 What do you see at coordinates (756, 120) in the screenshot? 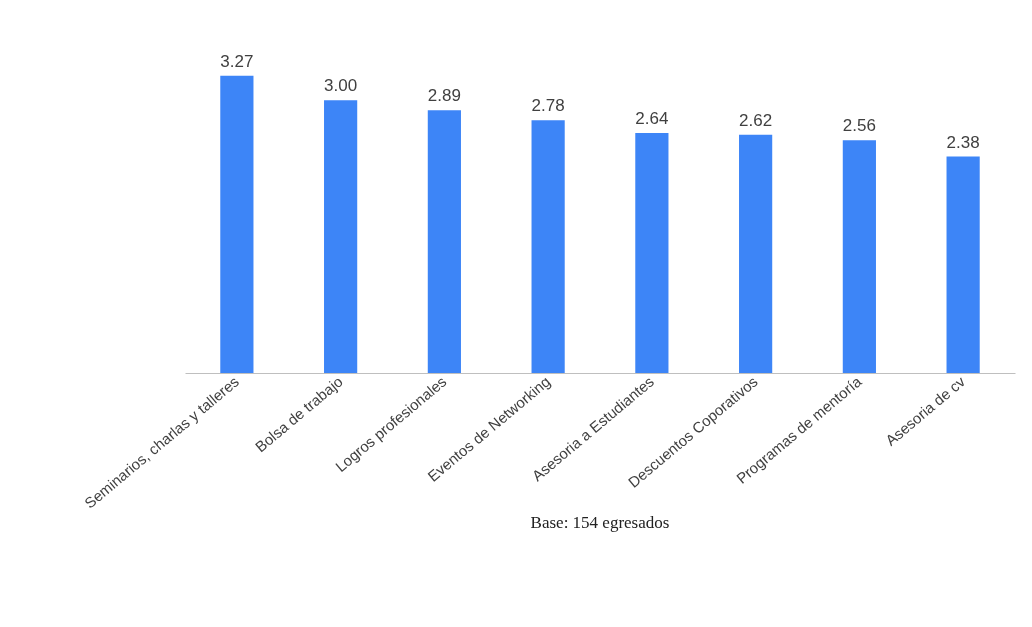
I see `data-label: 2.62` at bounding box center [756, 120].